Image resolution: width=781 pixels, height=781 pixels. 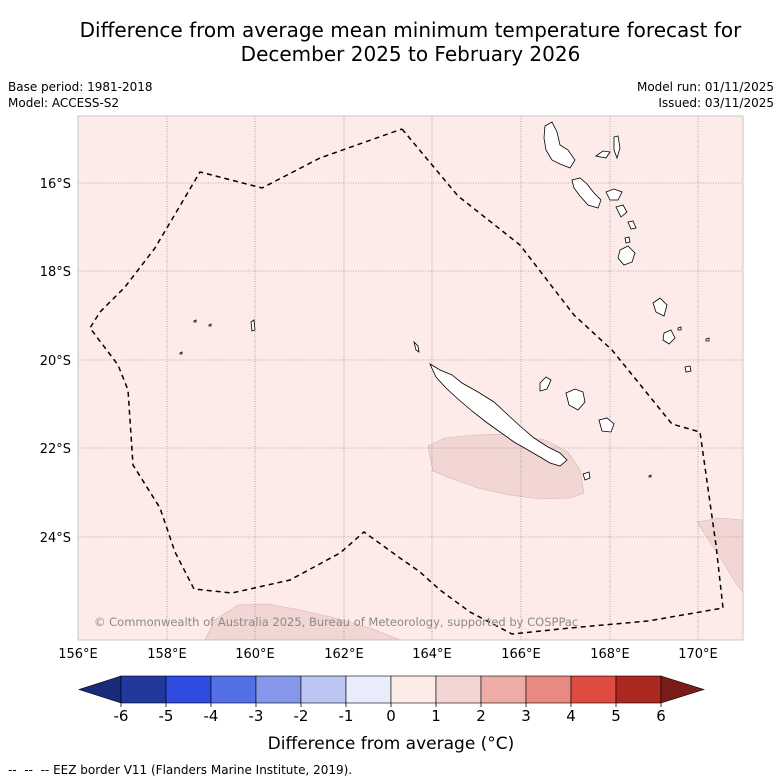 What do you see at coordinates (521, 654) in the screenshot?
I see `longitude-label: 166°E` at bounding box center [521, 654].